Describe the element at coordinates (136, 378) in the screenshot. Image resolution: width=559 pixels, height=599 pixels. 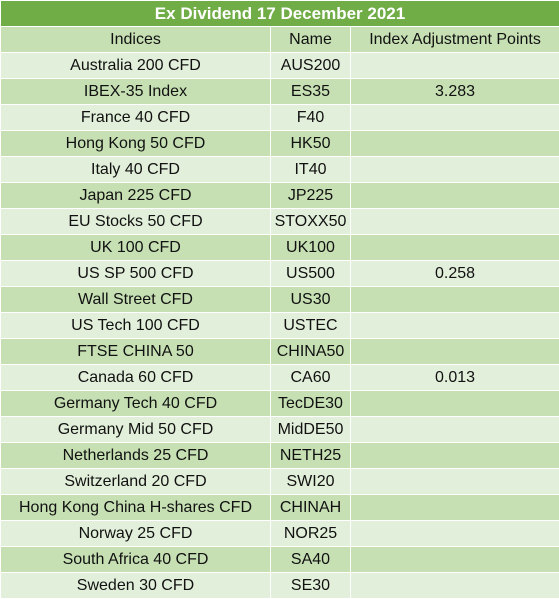
I see `cell-index: Canada 60 CFD` at that location.